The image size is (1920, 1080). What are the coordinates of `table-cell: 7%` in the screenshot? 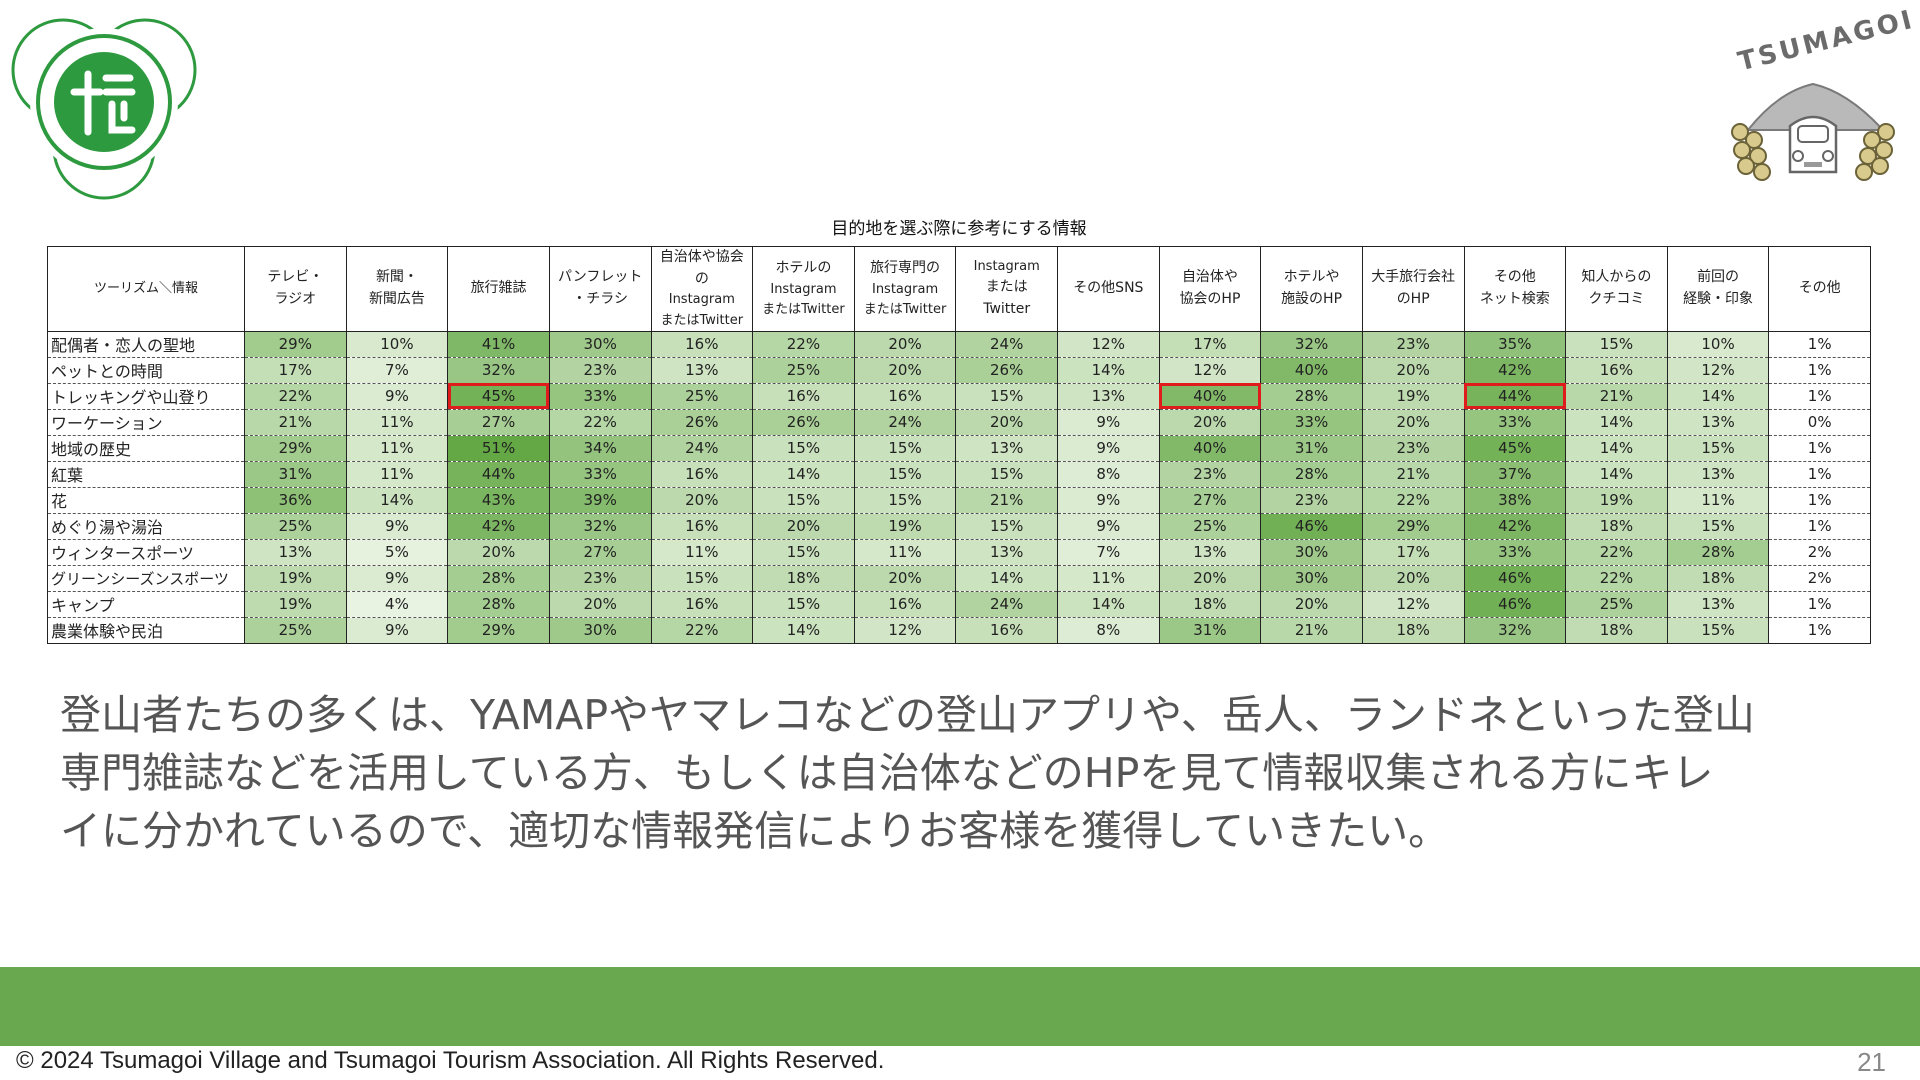 It's located at (397, 370).